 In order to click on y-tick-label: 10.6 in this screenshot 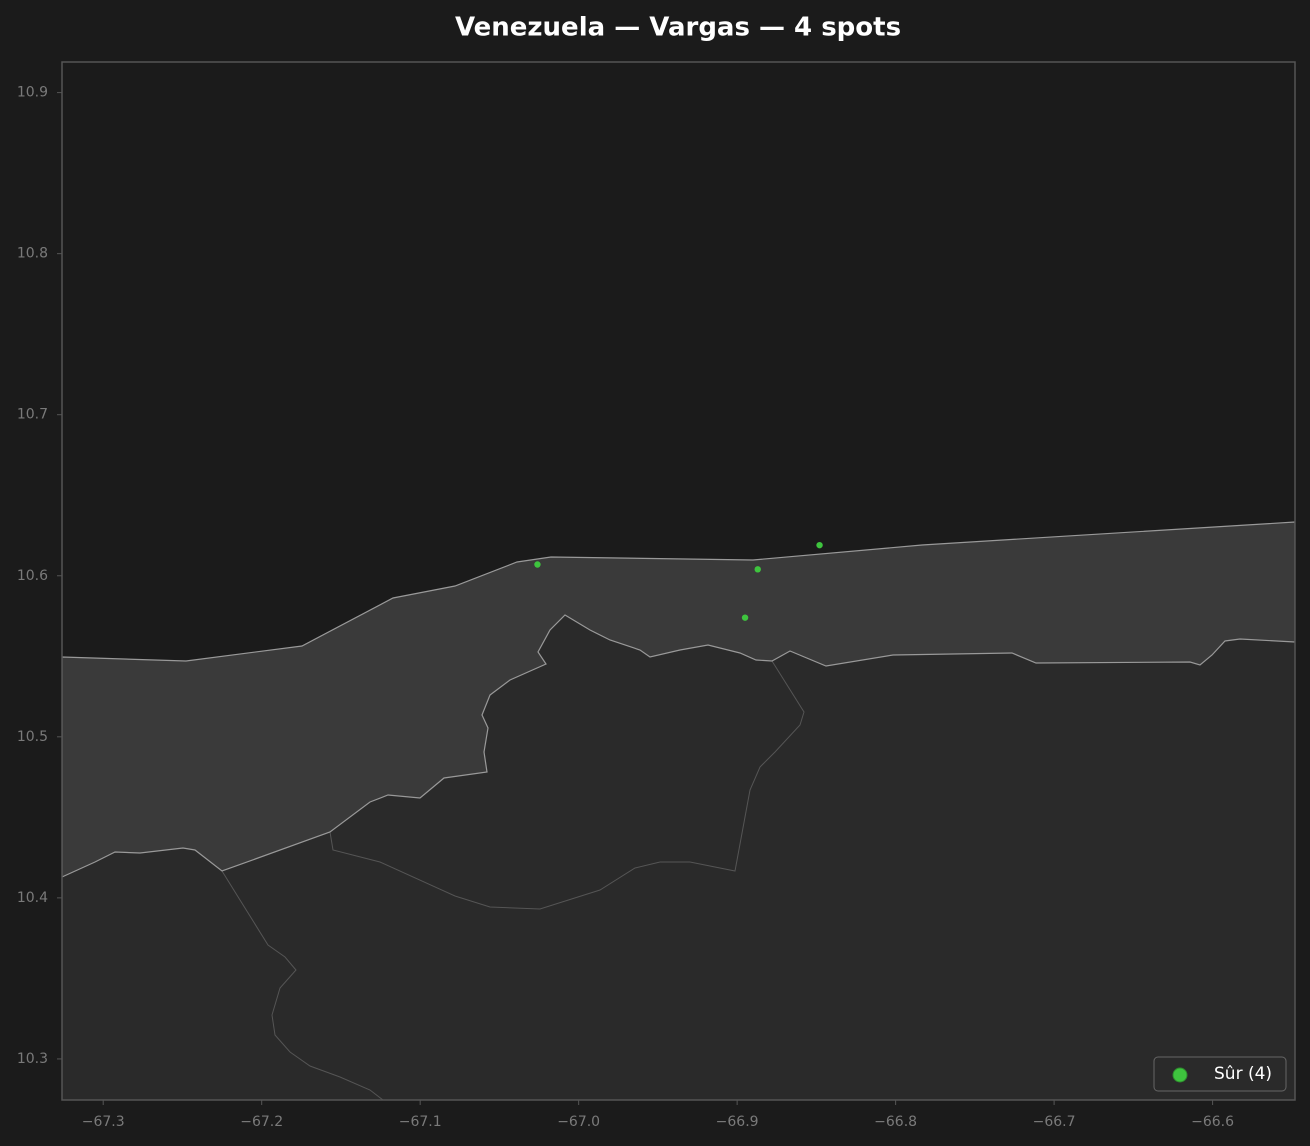, I will do `click(32, 576)`.